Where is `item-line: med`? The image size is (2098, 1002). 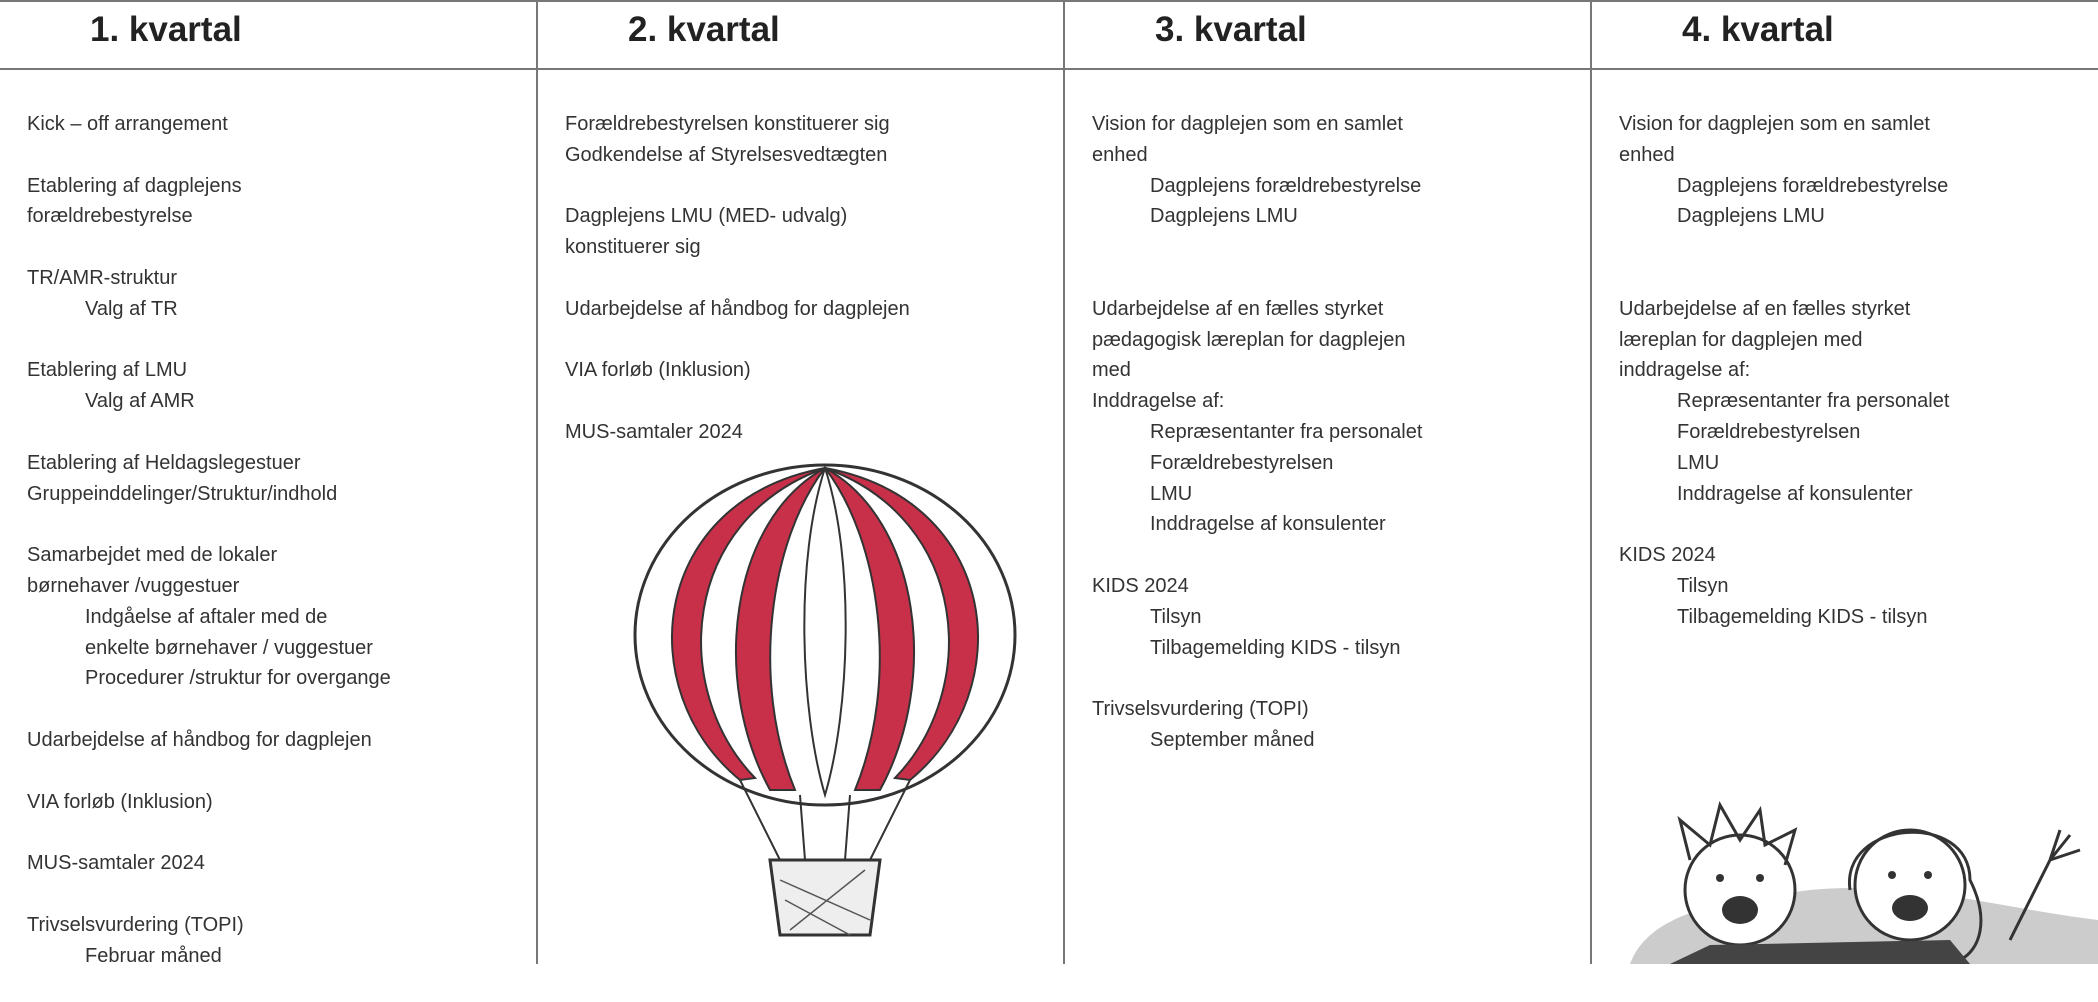
item-line: med is located at coordinates (1111, 370).